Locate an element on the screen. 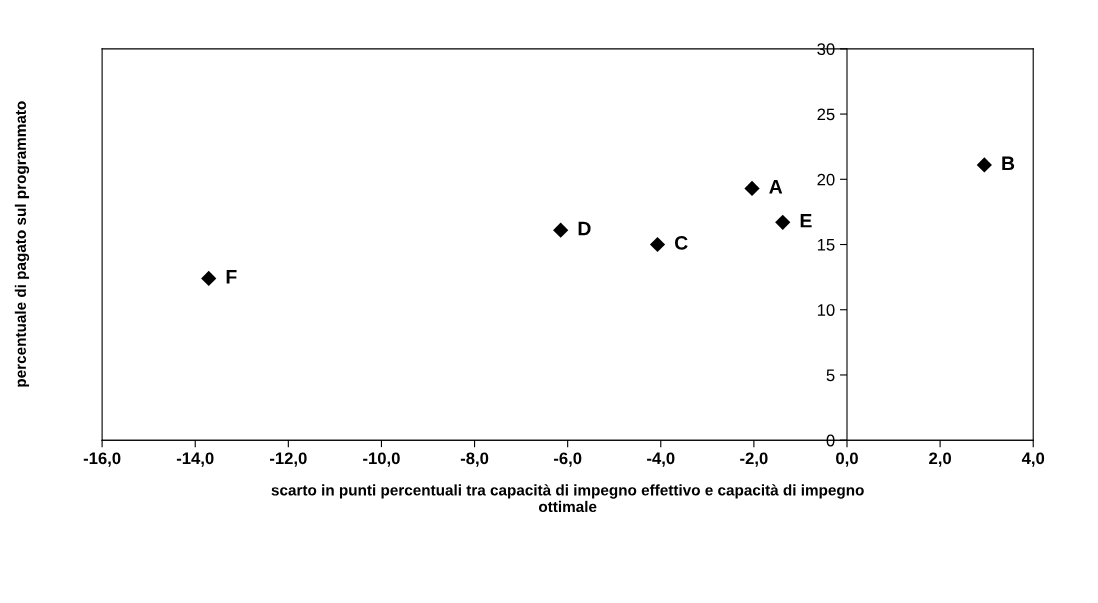  annotation: C is located at coordinates (681, 242).